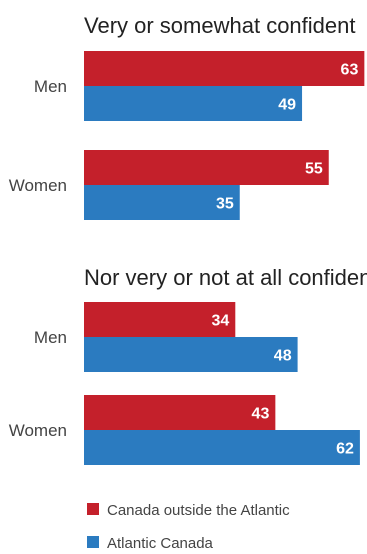 The width and height of the screenshot is (367, 554). What do you see at coordinates (350, 70) in the screenshot?
I see `value-label-canada-outside-the-atlantic-men: 63` at bounding box center [350, 70].